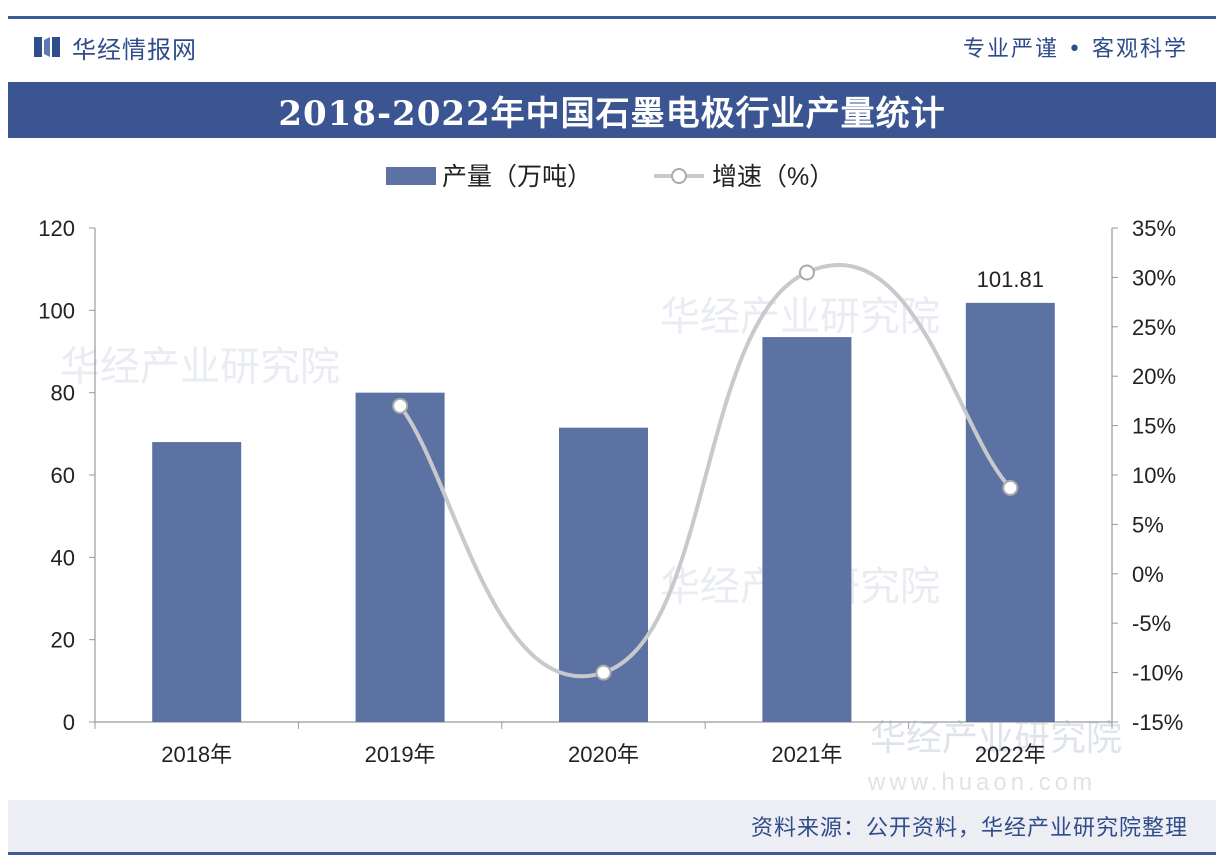 This screenshot has width=1224, height=862. What do you see at coordinates (679, 176) in the screenshot?
I see `legend-line-marker` at bounding box center [679, 176].